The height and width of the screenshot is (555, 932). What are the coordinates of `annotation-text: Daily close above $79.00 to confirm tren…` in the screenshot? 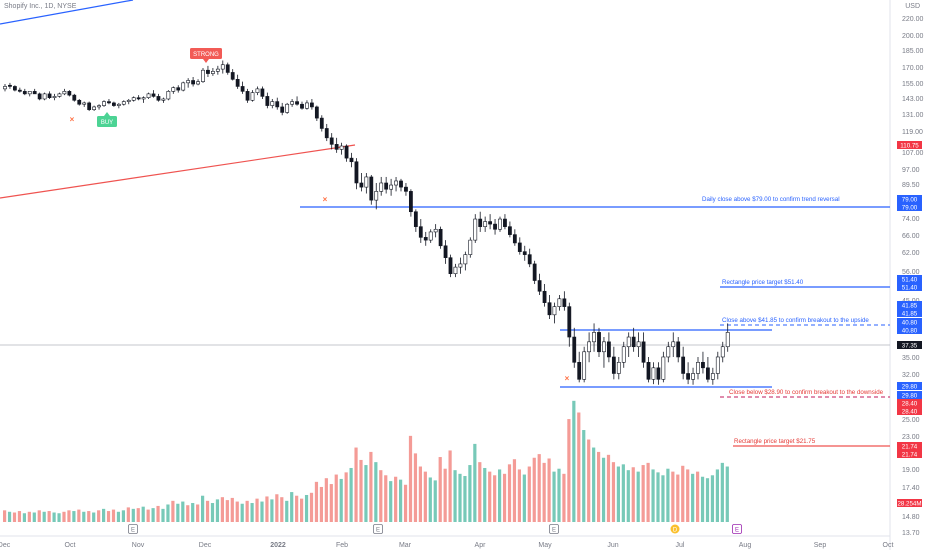 It's located at (771, 199).